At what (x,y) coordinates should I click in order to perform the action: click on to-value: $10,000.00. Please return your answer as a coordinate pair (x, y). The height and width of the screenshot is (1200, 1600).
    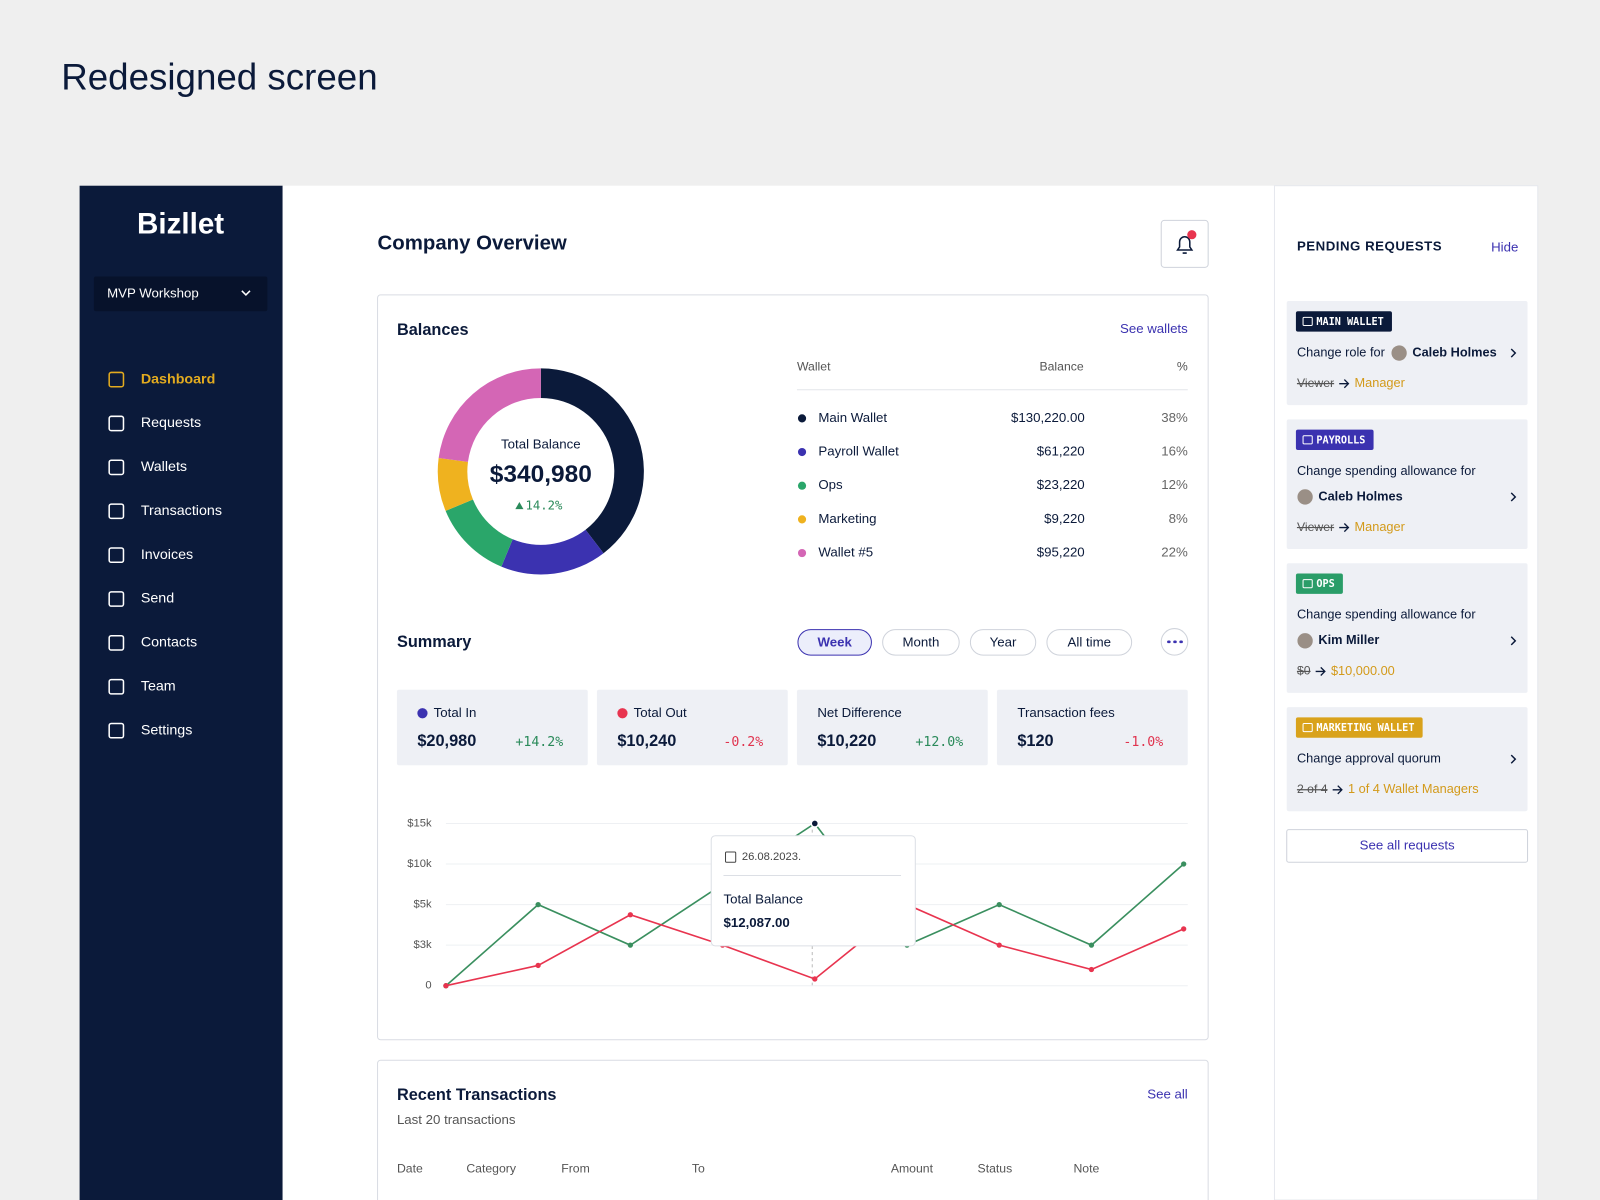
    Looking at the image, I should click on (1363, 670).